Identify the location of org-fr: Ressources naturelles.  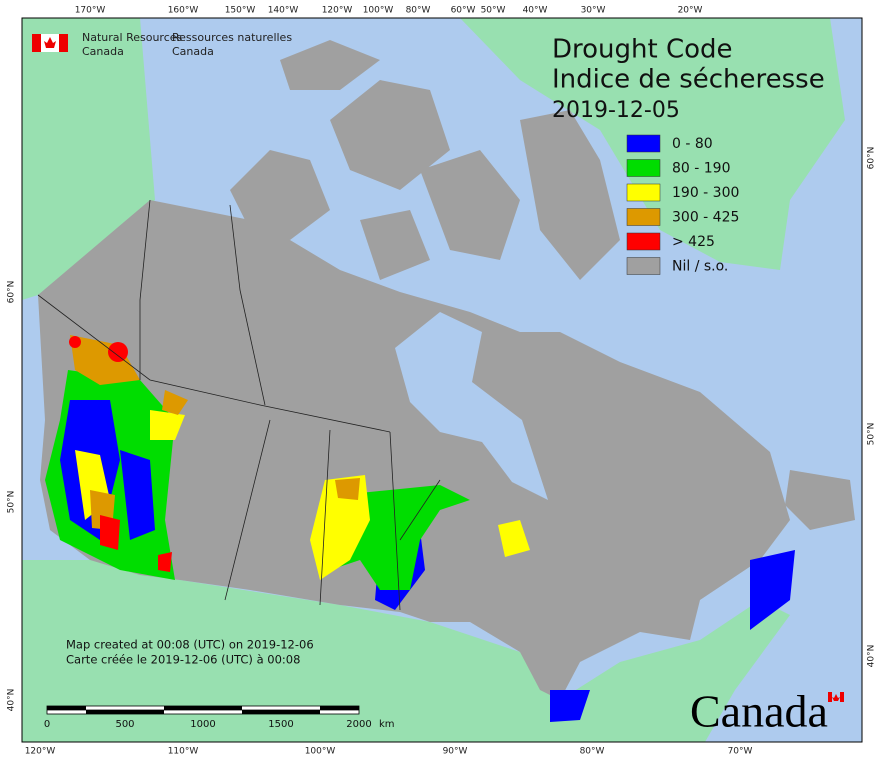
(232, 37).